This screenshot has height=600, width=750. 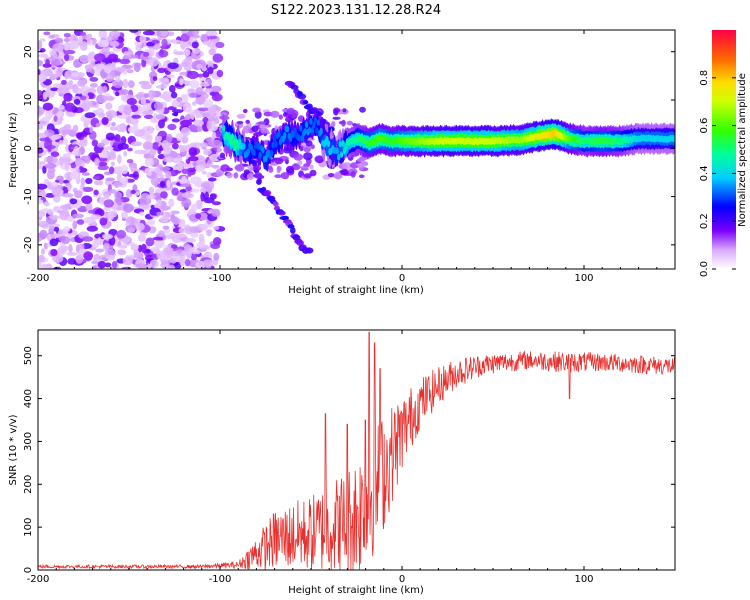 What do you see at coordinates (220, 579) in the screenshot?
I see `snr-x-tick-label: -100` at bounding box center [220, 579].